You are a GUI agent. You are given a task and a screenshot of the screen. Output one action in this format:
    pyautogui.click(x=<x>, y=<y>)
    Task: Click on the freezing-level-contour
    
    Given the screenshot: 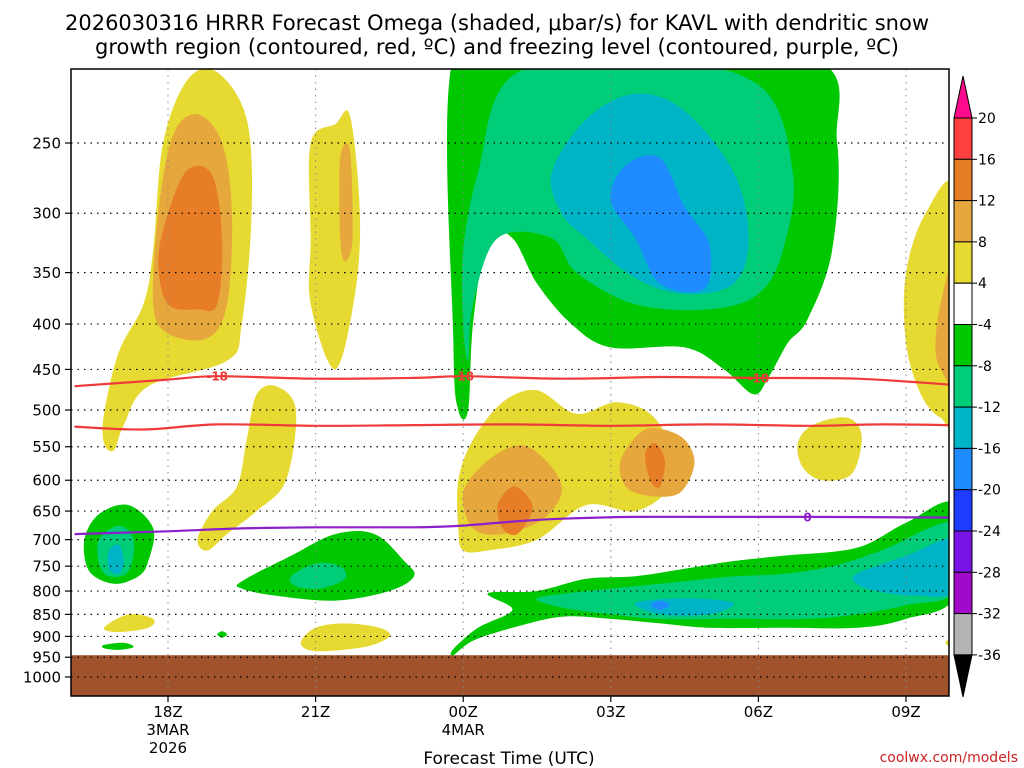 What is the action you would take?
    pyautogui.click(x=511, y=525)
    